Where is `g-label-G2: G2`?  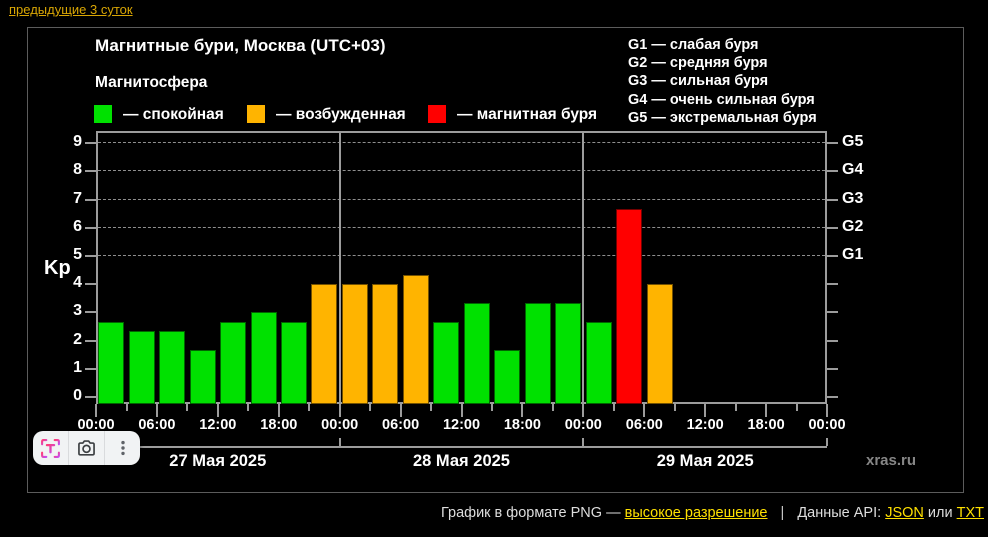 g-label-G2: G2 is located at coordinates (853, 226).